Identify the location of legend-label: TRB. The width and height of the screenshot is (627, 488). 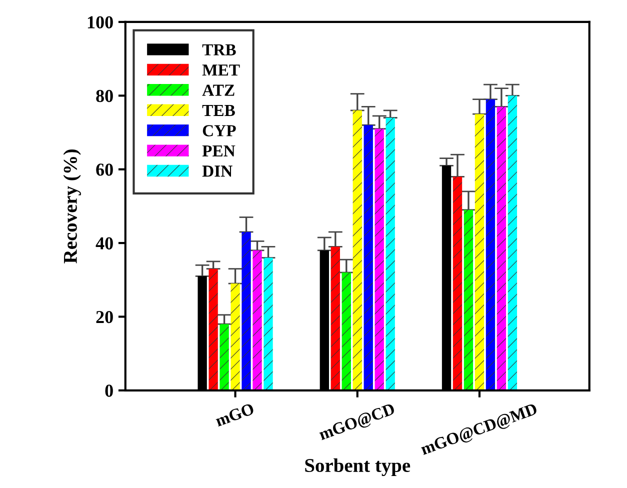
(219, 50).